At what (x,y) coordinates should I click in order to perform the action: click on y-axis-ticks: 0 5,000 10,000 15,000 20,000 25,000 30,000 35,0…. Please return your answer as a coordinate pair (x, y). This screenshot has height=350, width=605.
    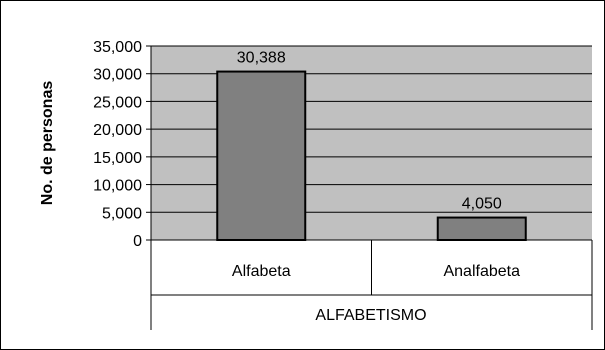
    Looking at the image, I should click on (122, 144).